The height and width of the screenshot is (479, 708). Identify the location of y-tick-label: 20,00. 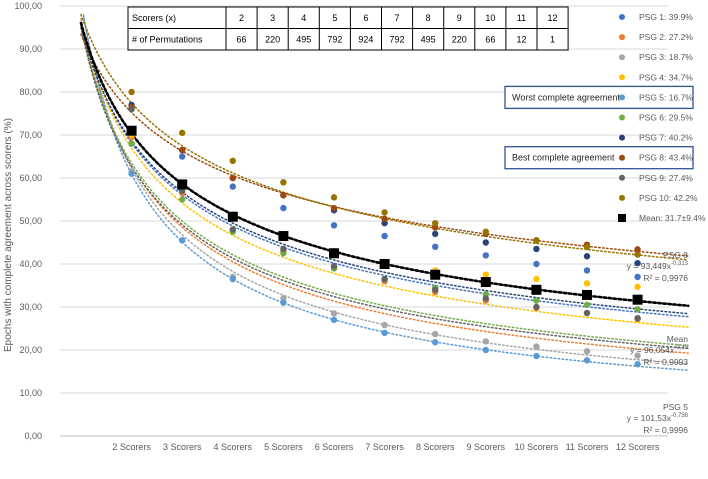
(30, 350).